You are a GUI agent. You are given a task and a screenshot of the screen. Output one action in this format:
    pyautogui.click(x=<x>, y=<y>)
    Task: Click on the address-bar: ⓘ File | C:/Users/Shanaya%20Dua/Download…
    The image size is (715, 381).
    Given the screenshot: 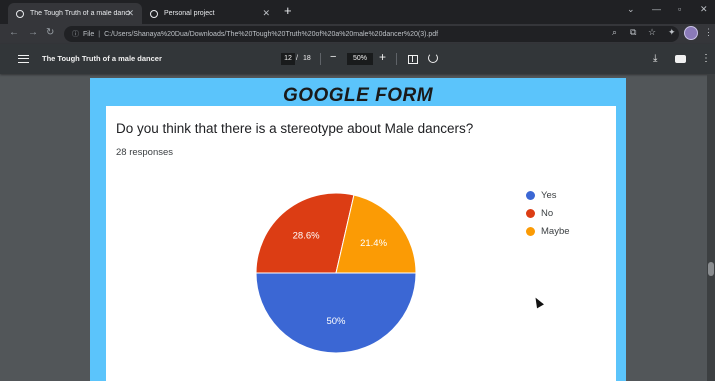 What is the action you would take?
    pyautogui.click(x=371, y=34)
    